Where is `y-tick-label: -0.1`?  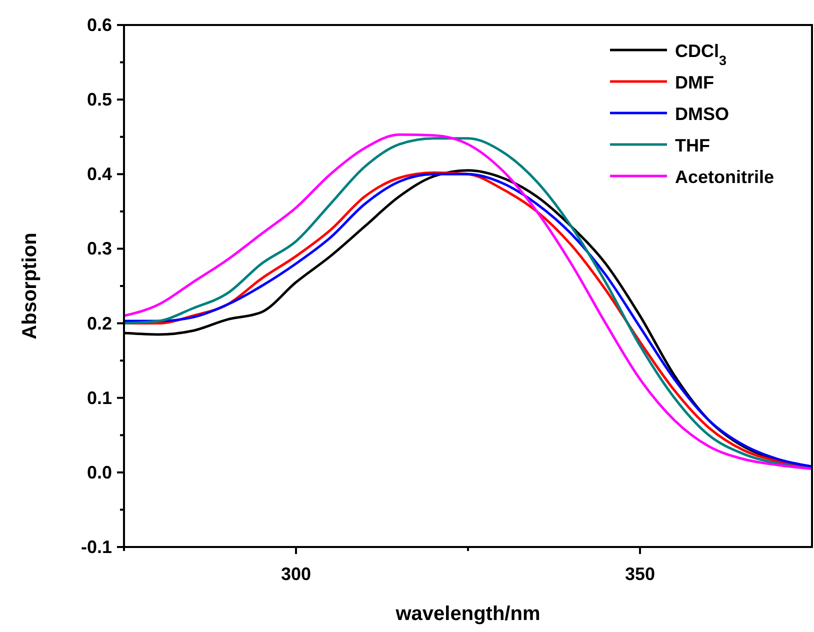
y-tick-label: -0.1 is located at coordinates (96, 547).